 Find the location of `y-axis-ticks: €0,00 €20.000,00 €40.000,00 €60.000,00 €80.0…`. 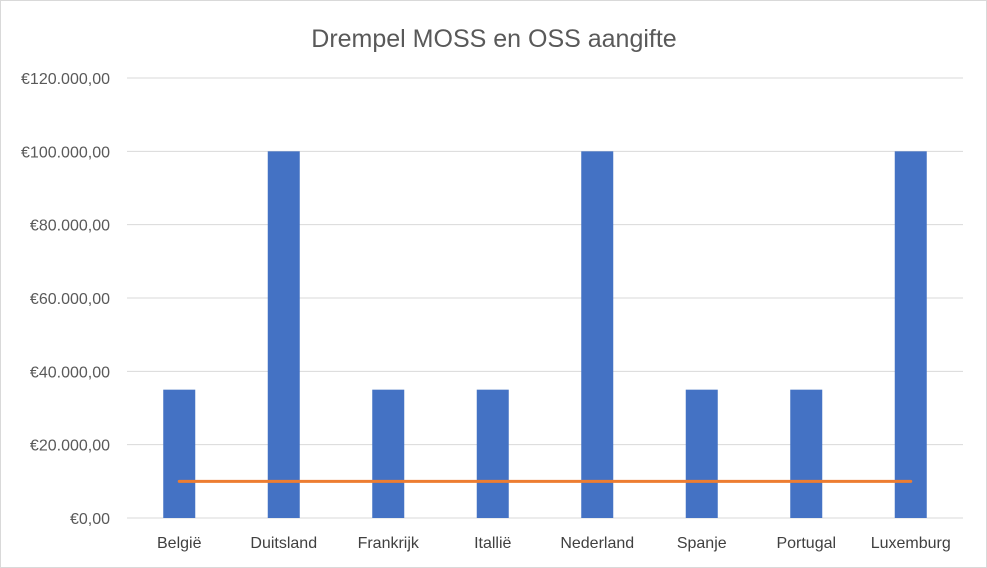

y-axis-ticks: €0,00 €20.000,00 €40.000,00 €60.000,00 €80.0… is located at coordinates (65, 299).